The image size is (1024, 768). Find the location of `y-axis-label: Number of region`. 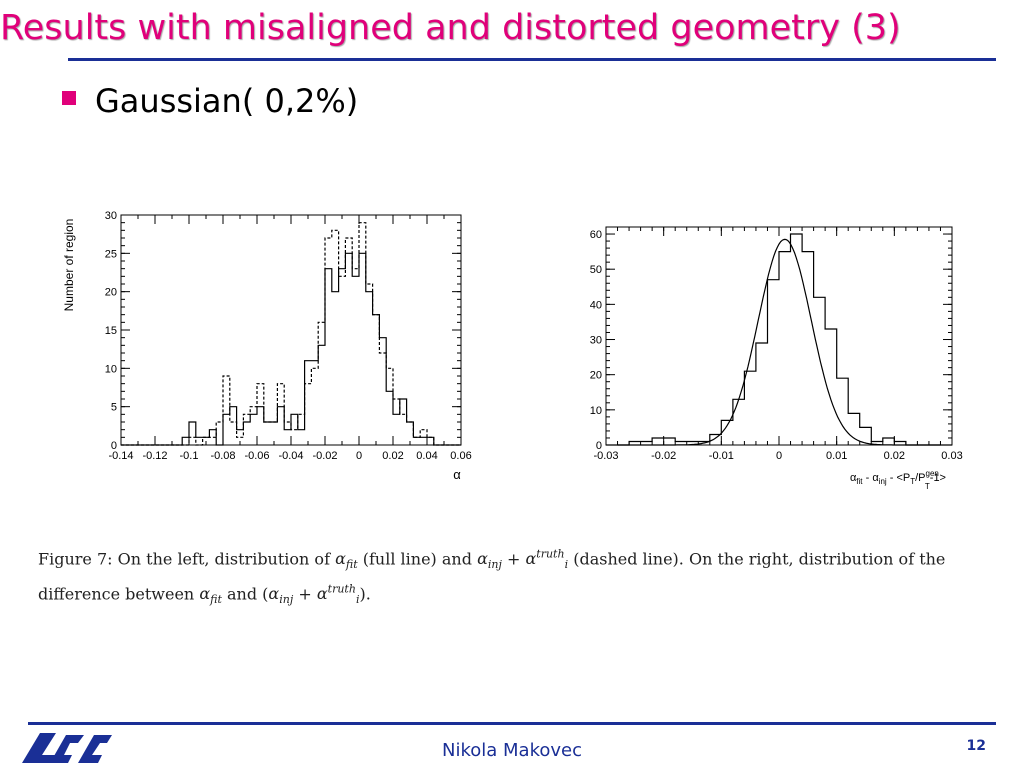

y-axis-label: Number of region is located at coordinates (69, 265).